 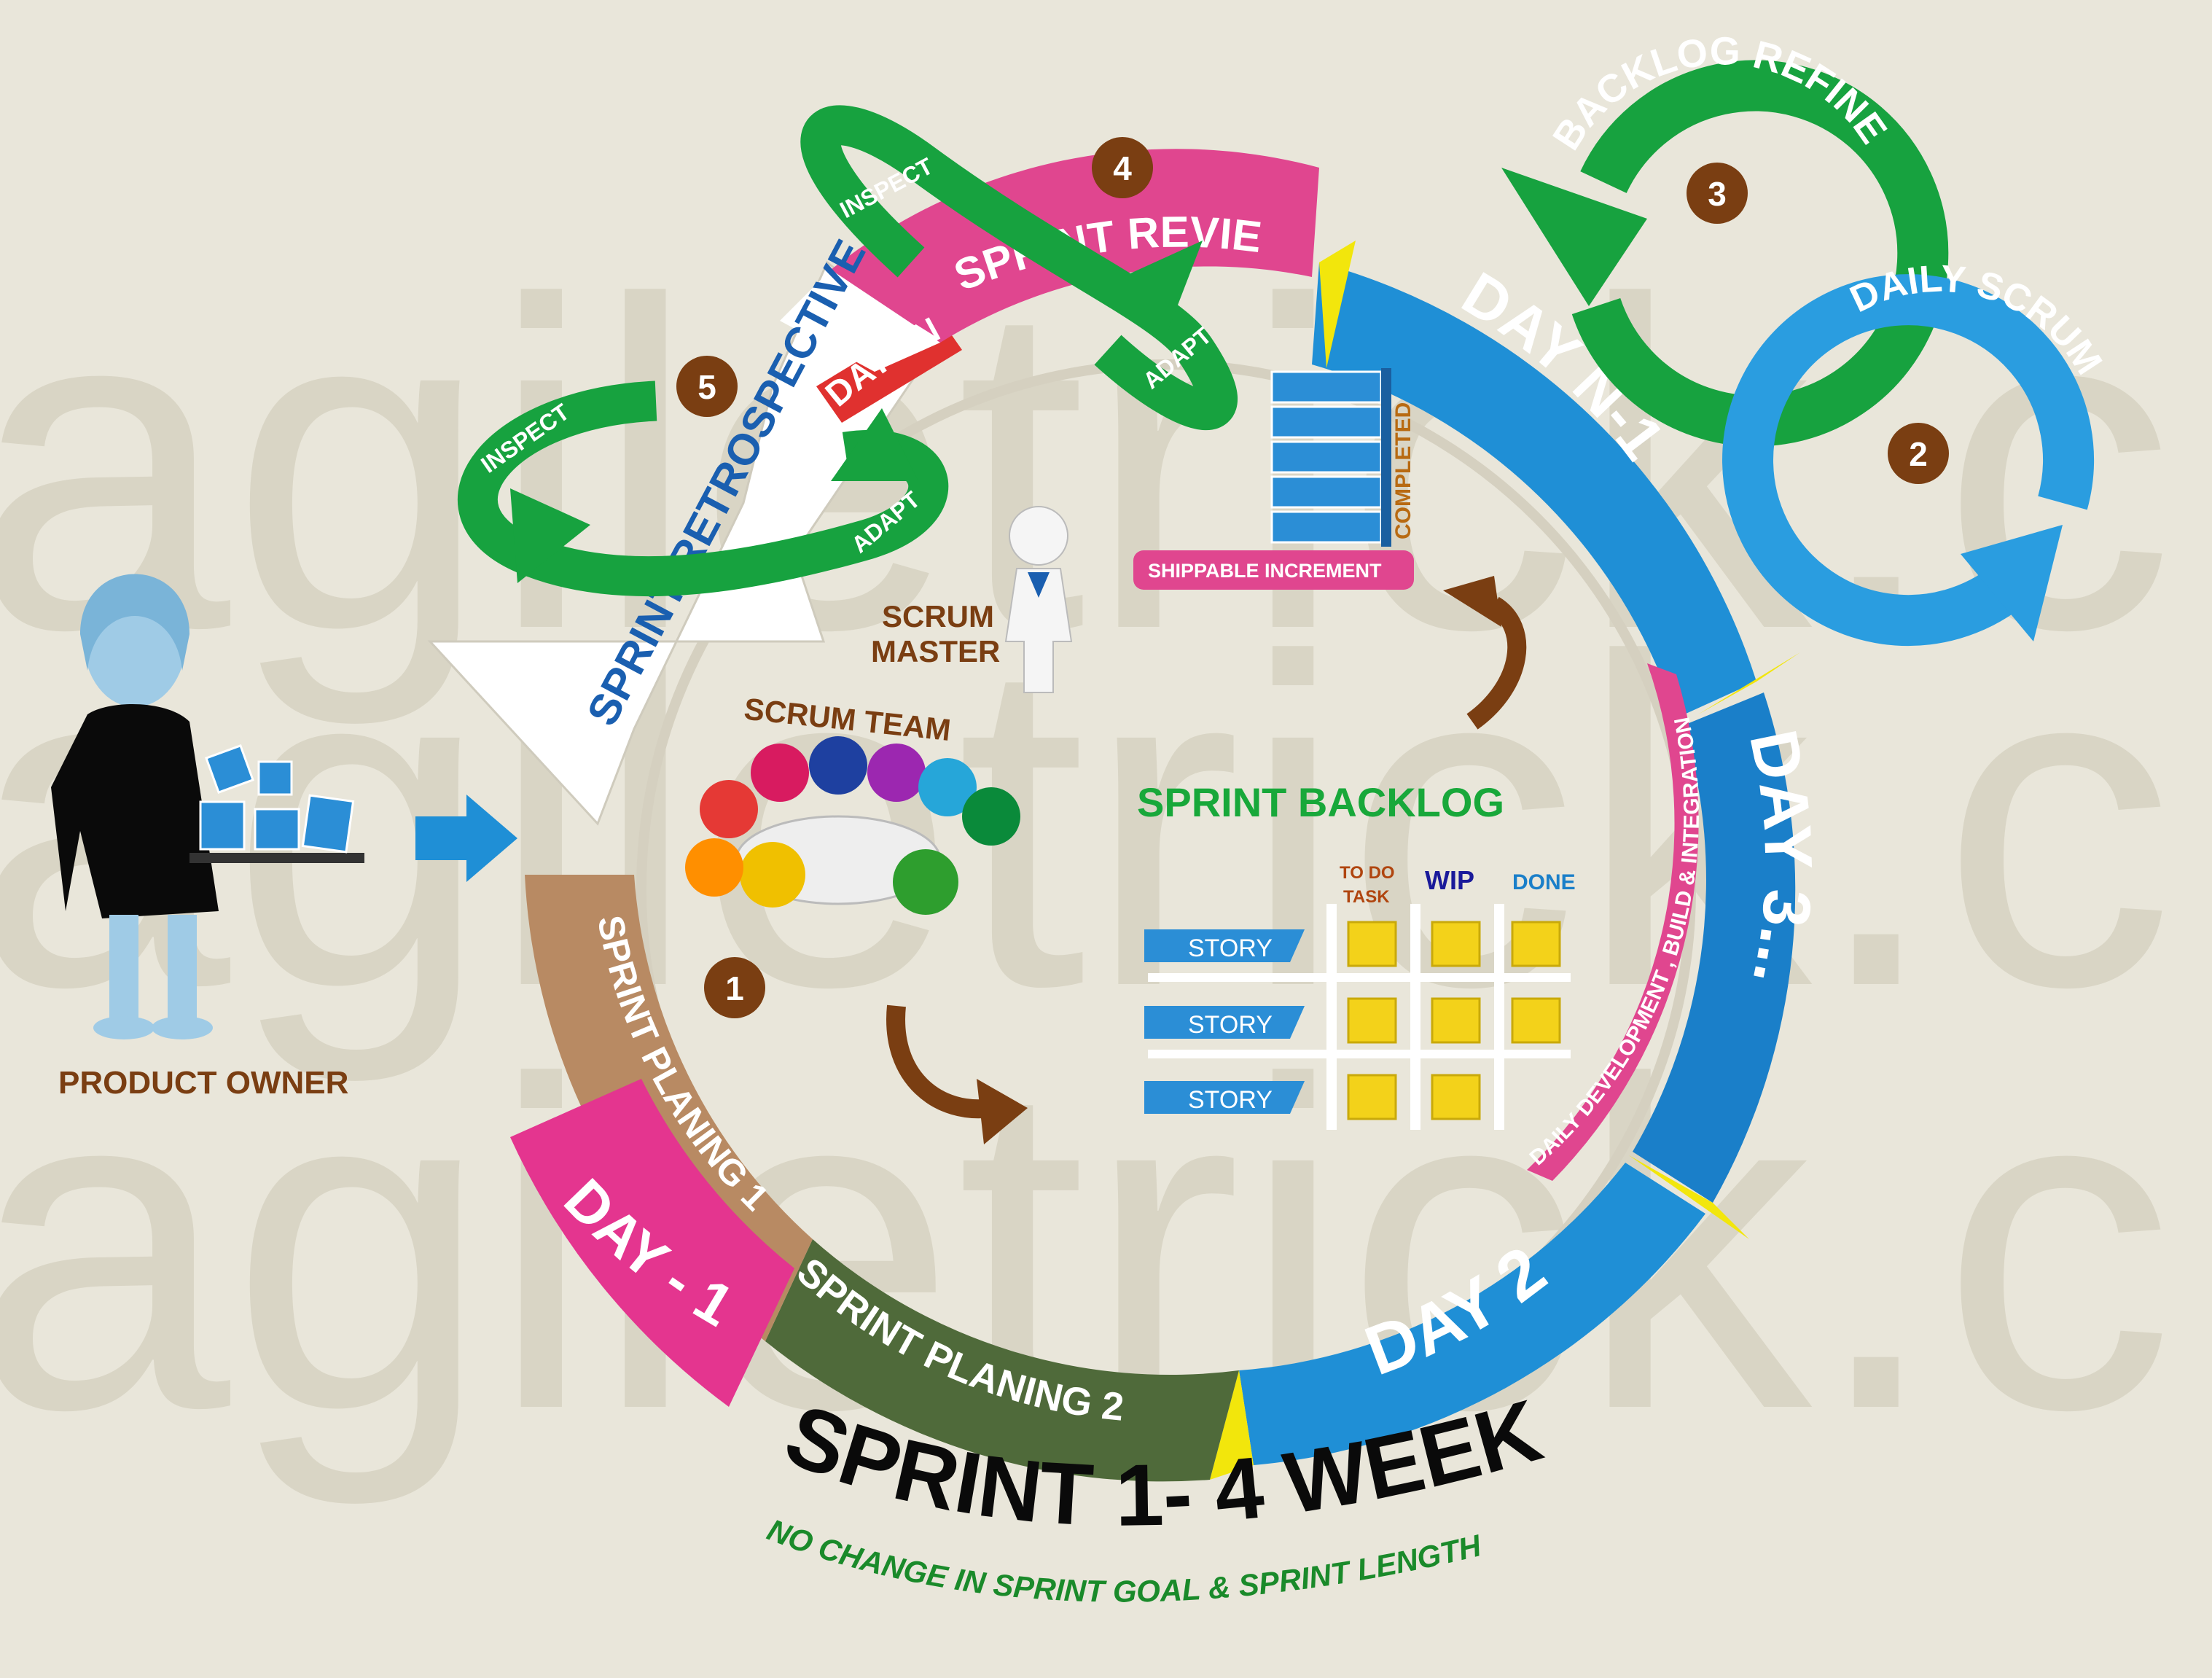 I want to click on increment-stack: COMPLETED SHIPPABLE INCREMENT, so click(x=1274, y=479).